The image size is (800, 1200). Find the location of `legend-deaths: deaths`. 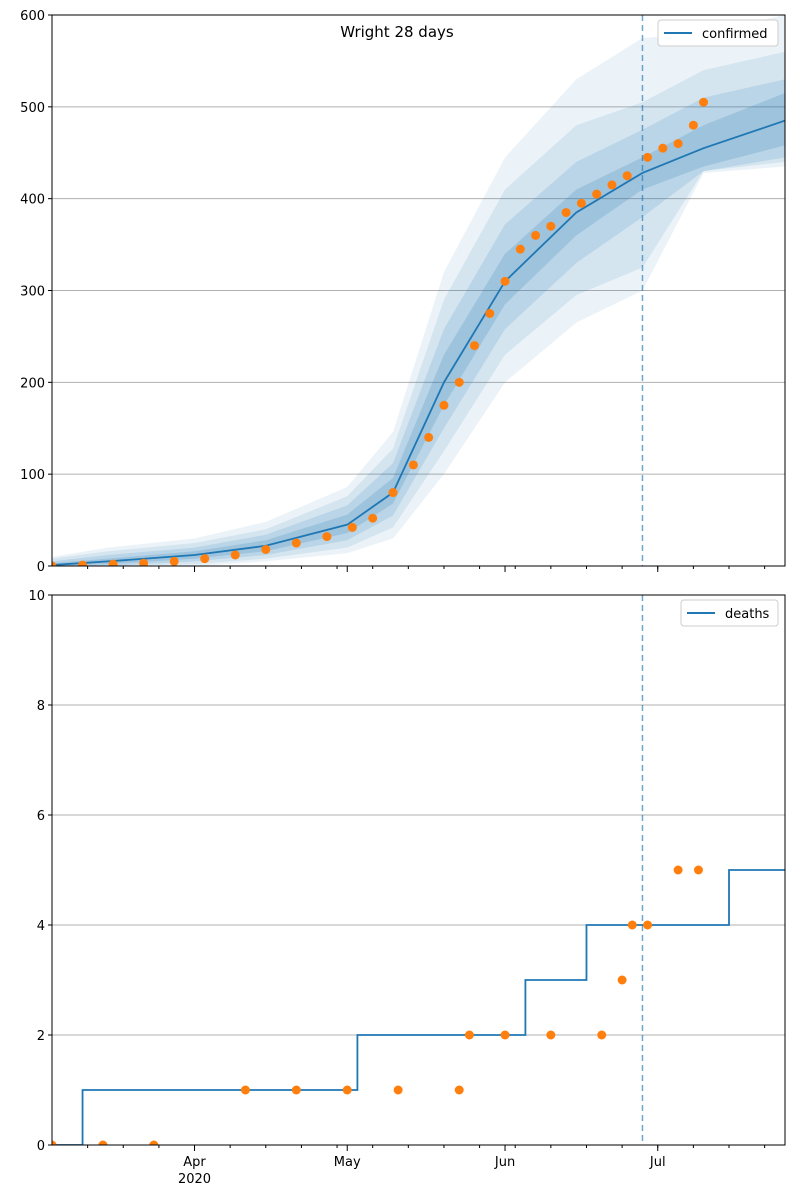

legend-deaths: deaths is located at coordinates (729, 613).